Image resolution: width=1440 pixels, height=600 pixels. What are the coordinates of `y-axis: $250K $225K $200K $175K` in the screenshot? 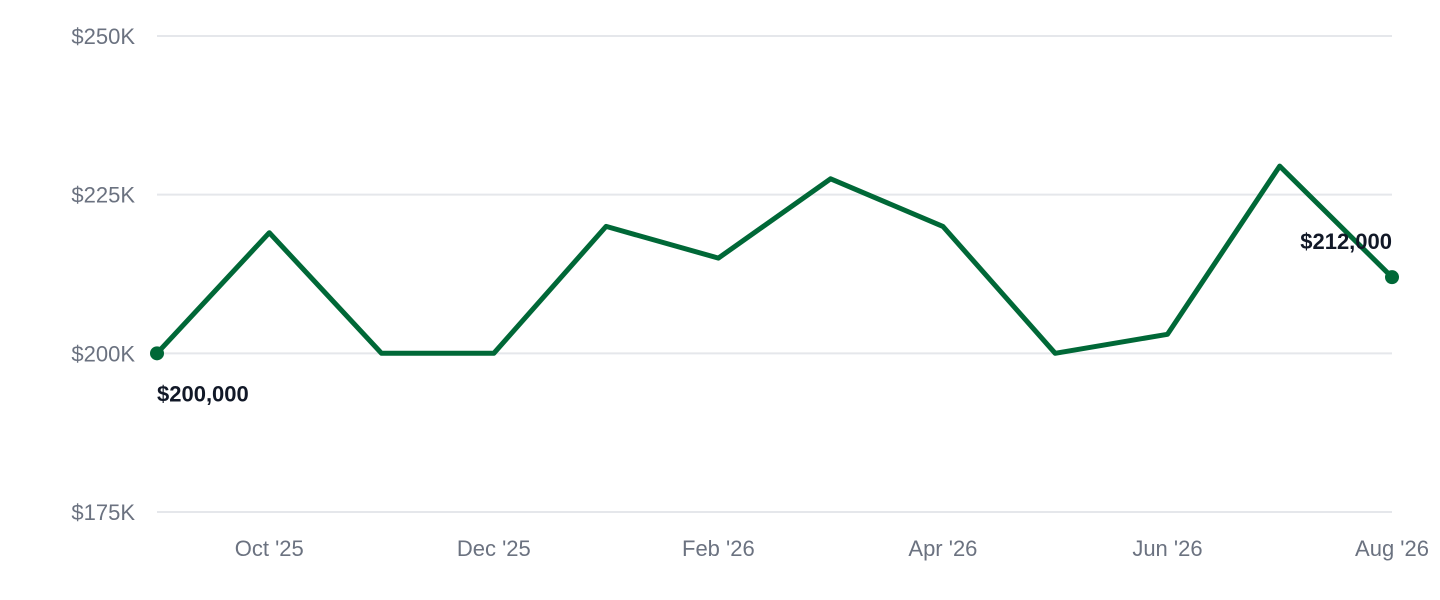 It's located at (103, 274).